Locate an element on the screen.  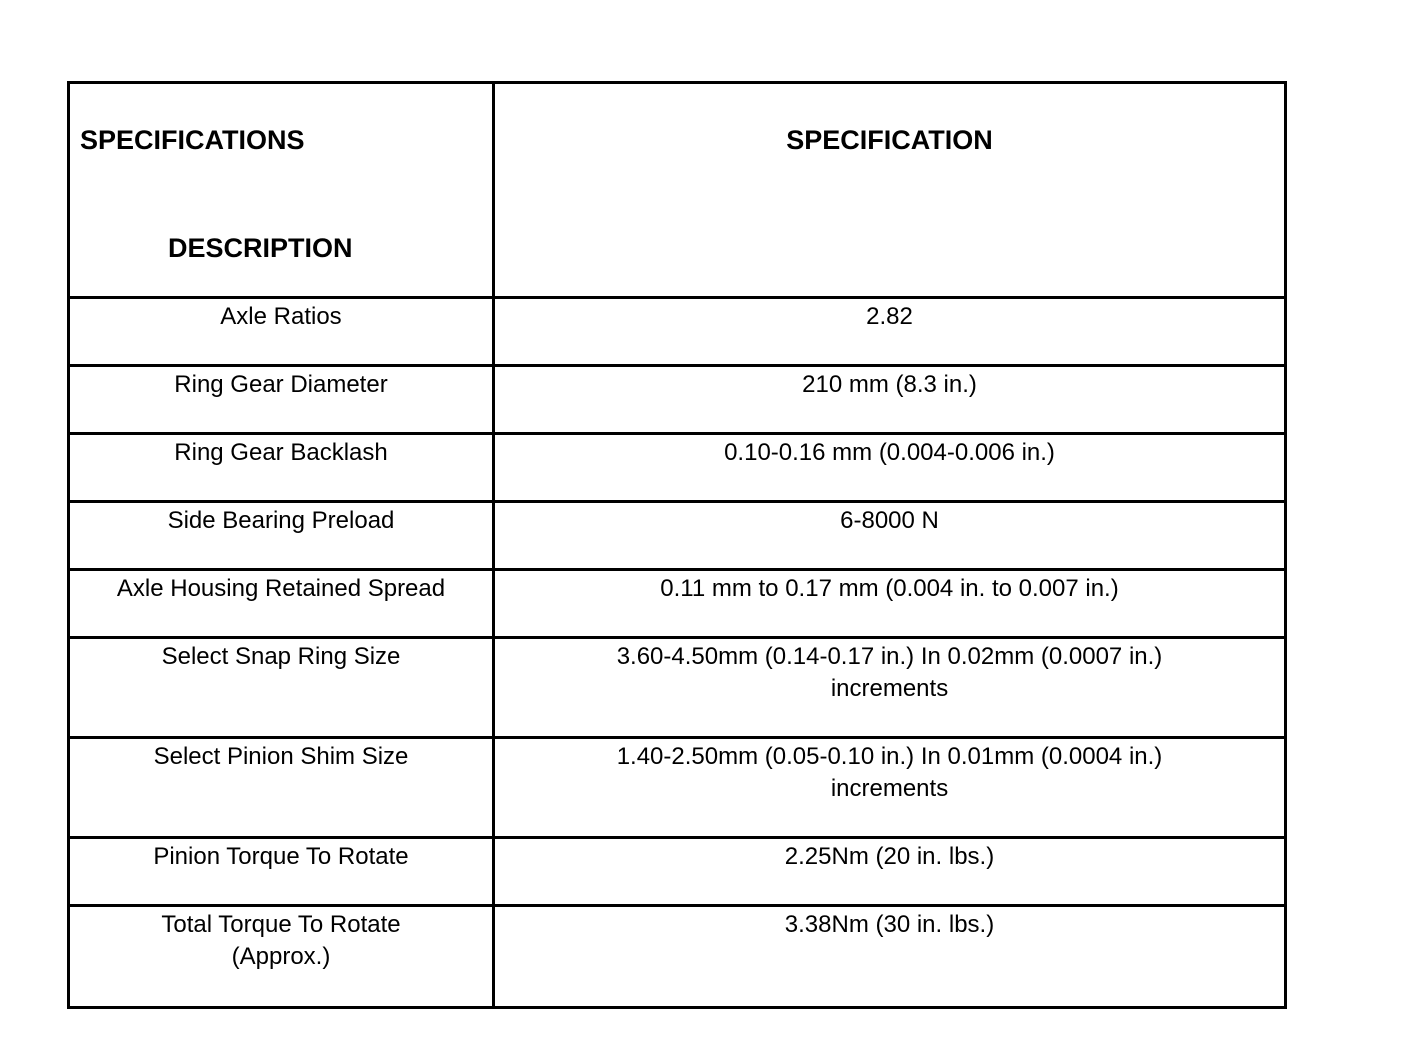
description-cell: Axle Ratios is located at coordinates (281, 331).